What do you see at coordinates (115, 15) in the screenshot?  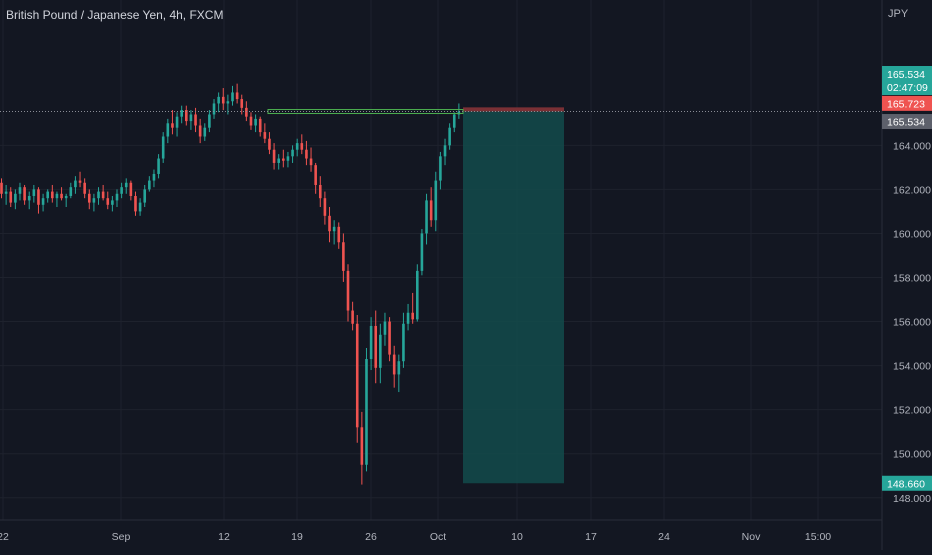 I see `symbol-title: British Pound / Japanese Yen, 4h, FXCM` at bounding box center [115, 15].